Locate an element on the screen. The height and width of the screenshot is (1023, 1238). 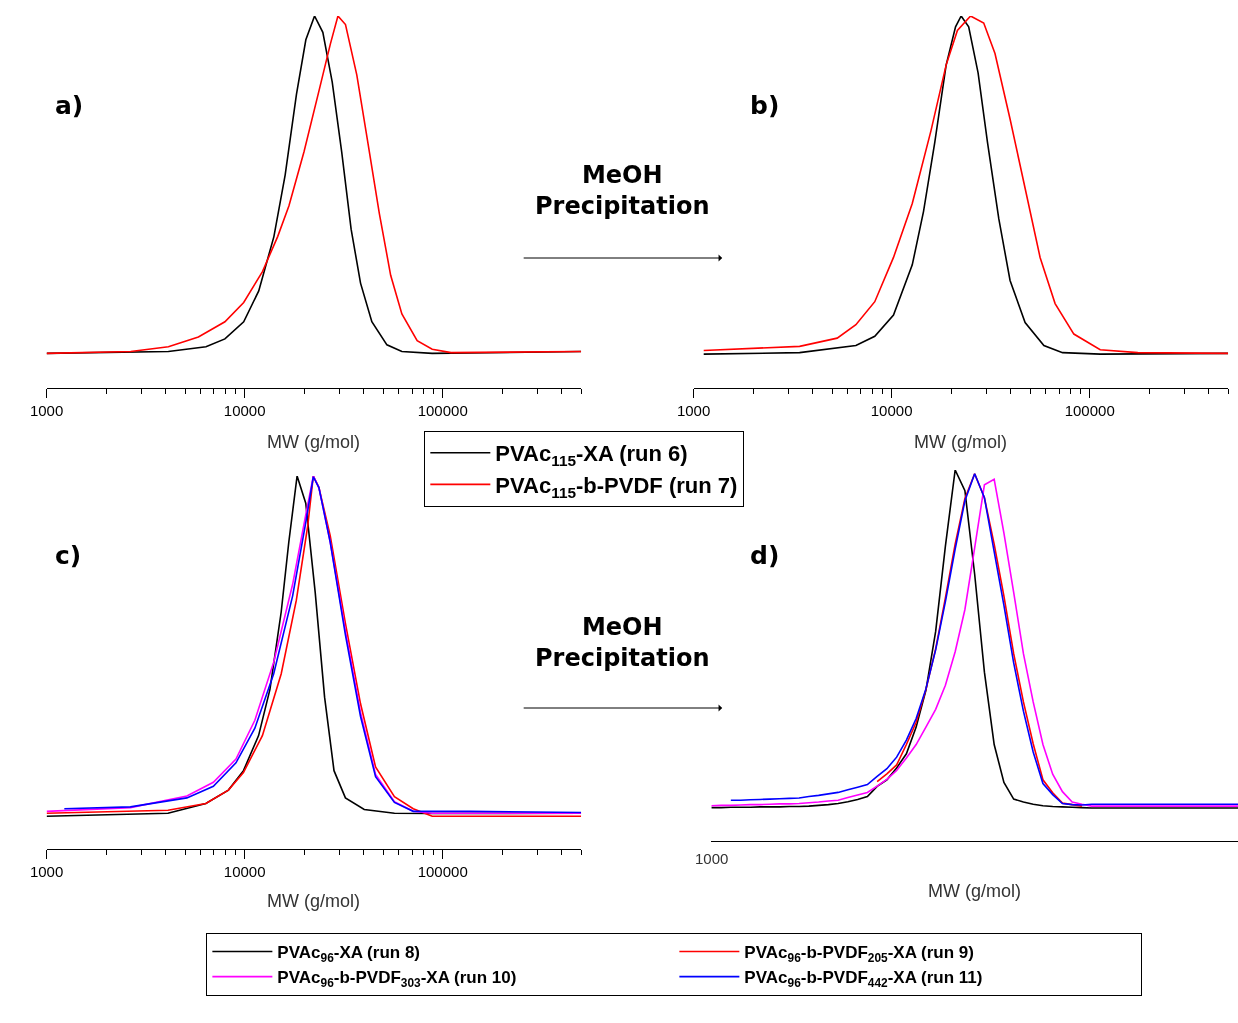
legend-label: PVAc$_{115}$-XA (run 6) is located at coordinates (591, 455).